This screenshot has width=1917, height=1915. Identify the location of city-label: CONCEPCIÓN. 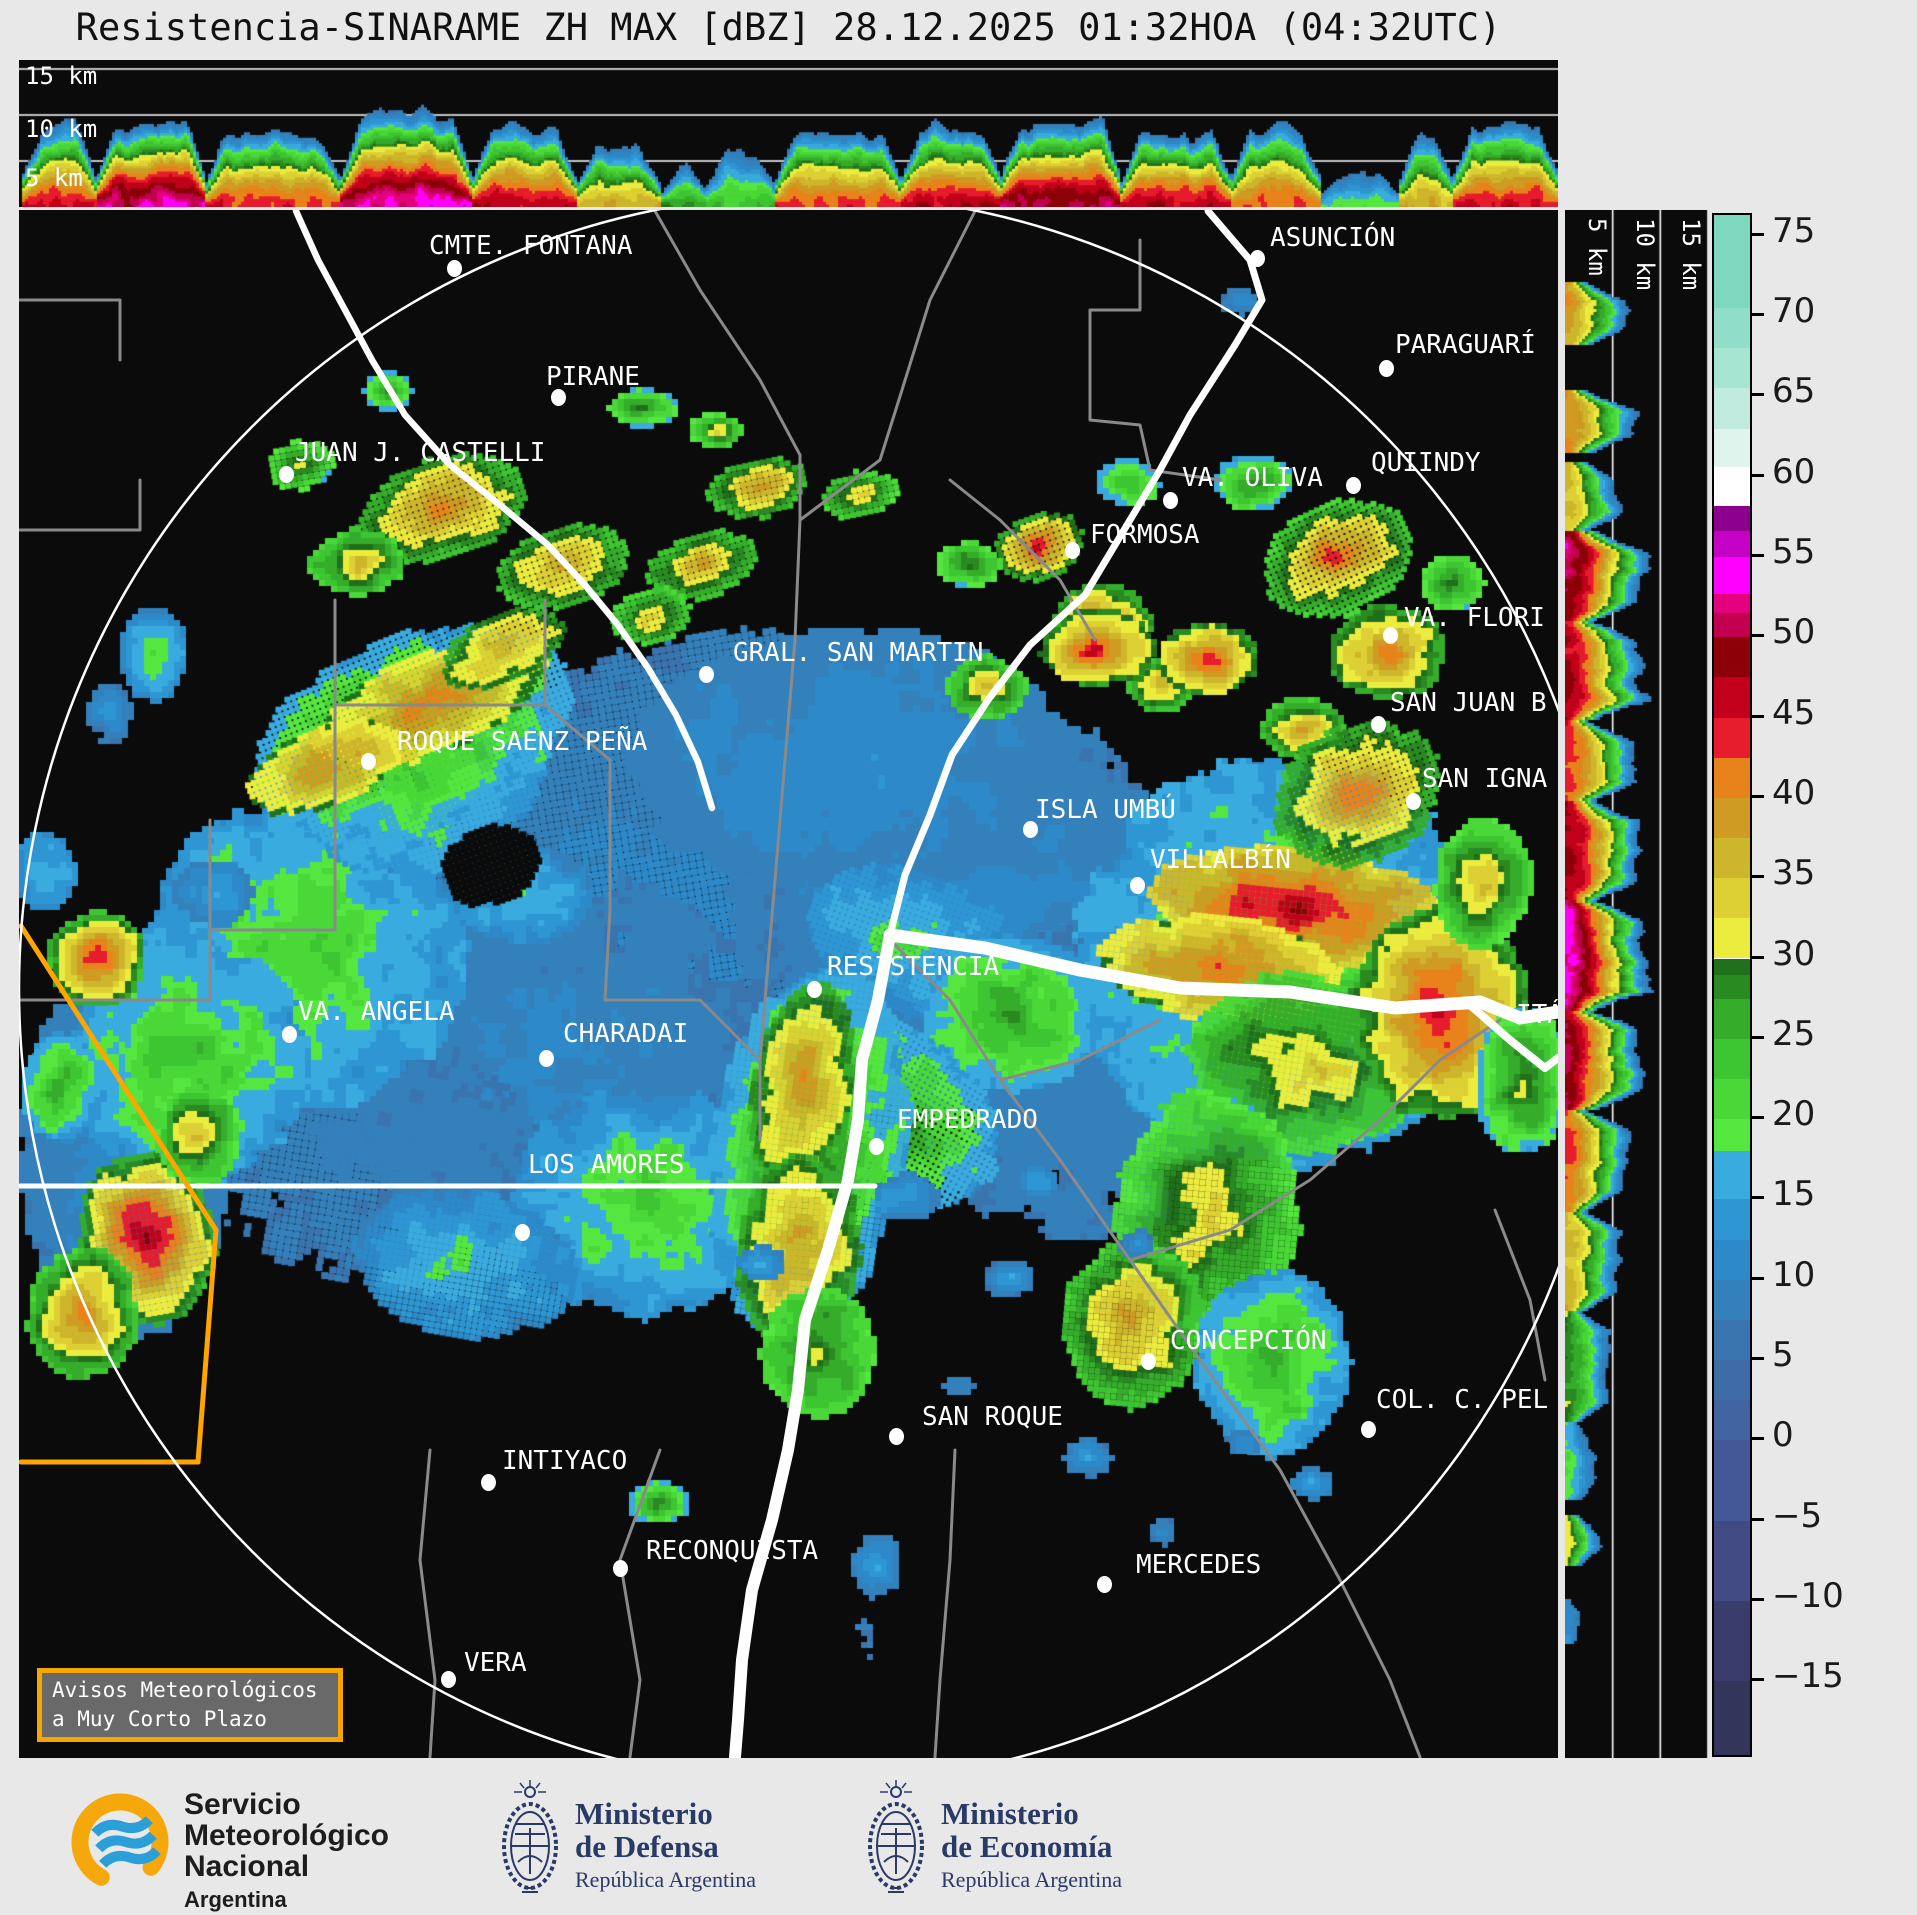
(1248, 1341).